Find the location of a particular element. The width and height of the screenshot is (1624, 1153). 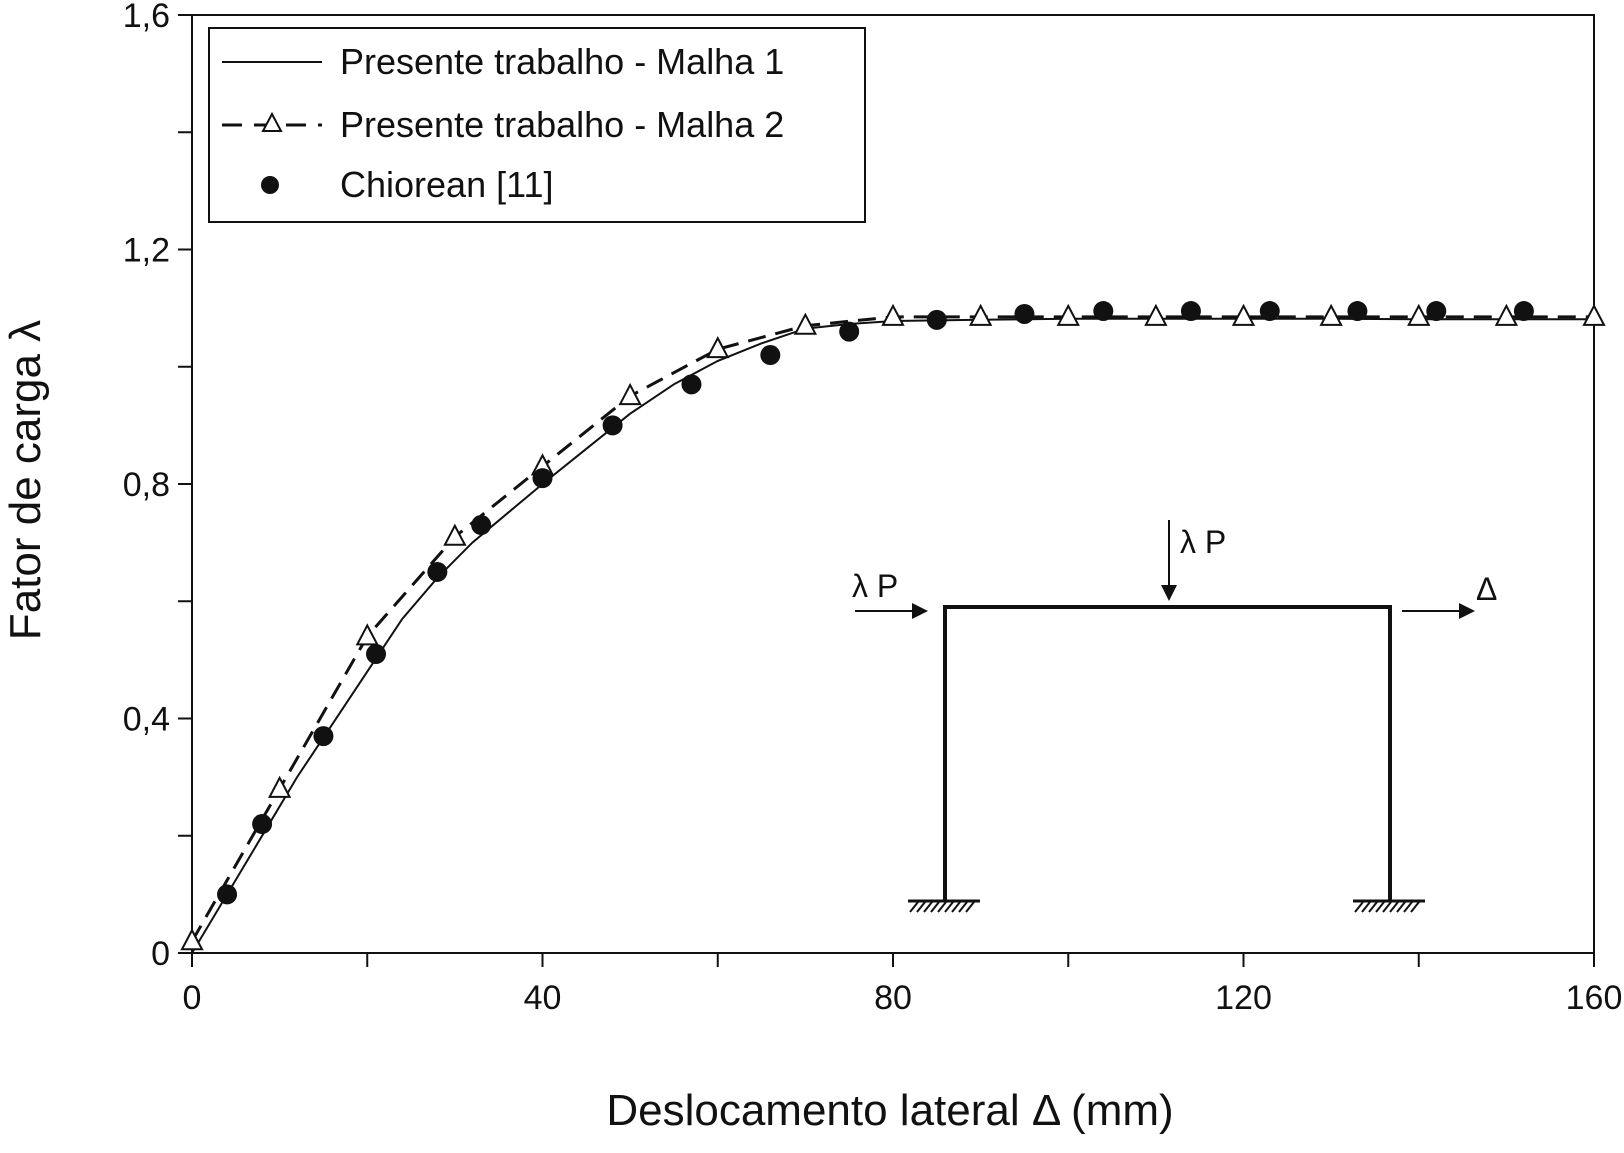

y-tick-label: 0 is located at coordinates (160, 954).